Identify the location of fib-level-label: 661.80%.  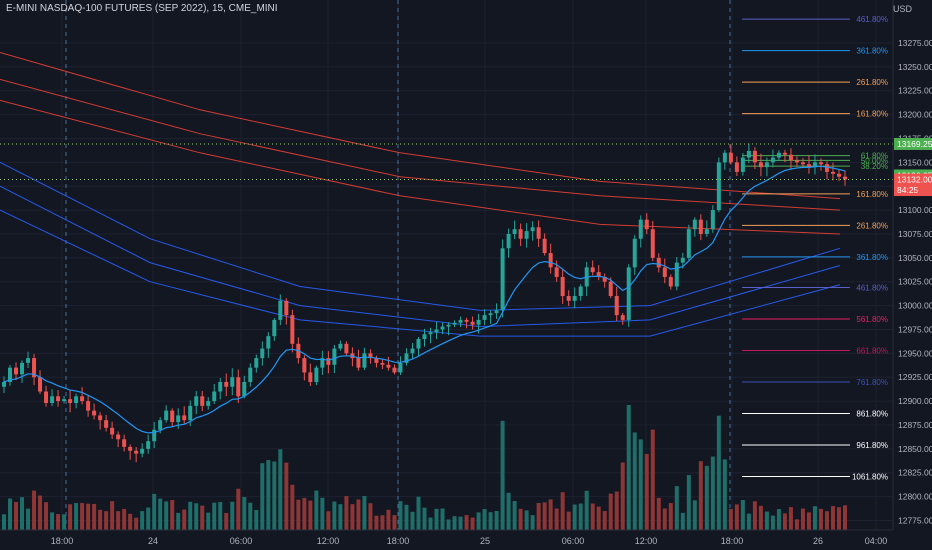
(872, 350).